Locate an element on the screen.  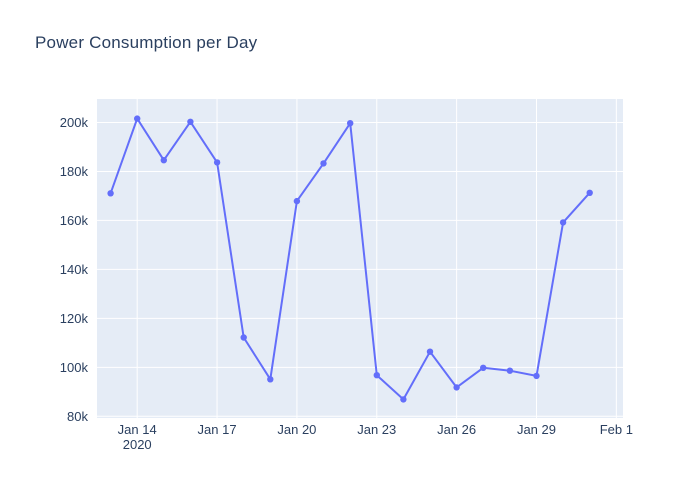
y-tick-label: 120k is located at coordinates (74, 318).